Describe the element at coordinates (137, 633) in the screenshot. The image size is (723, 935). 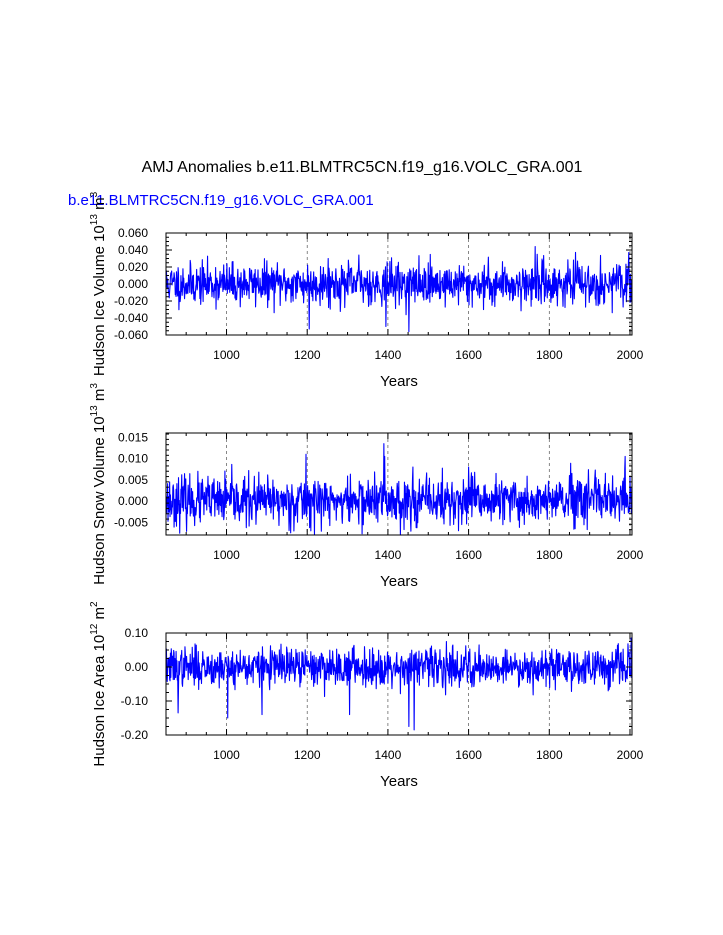
I see `y-tick-label: 0.10` at that location.